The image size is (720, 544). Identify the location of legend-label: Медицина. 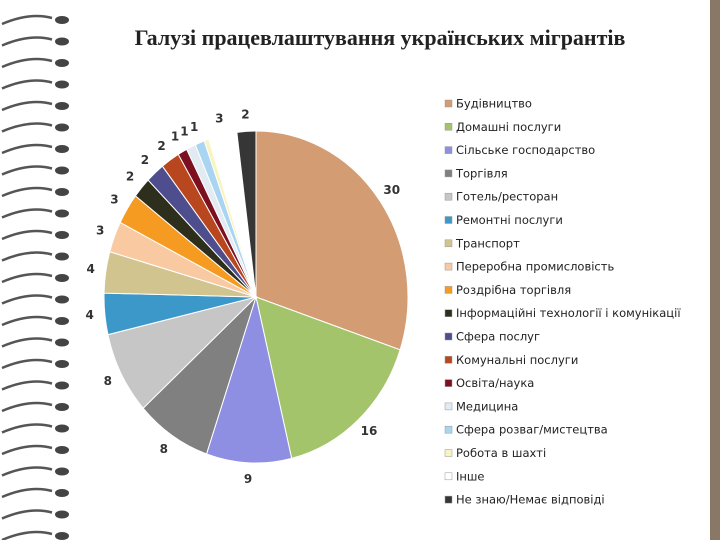
(487, 406).